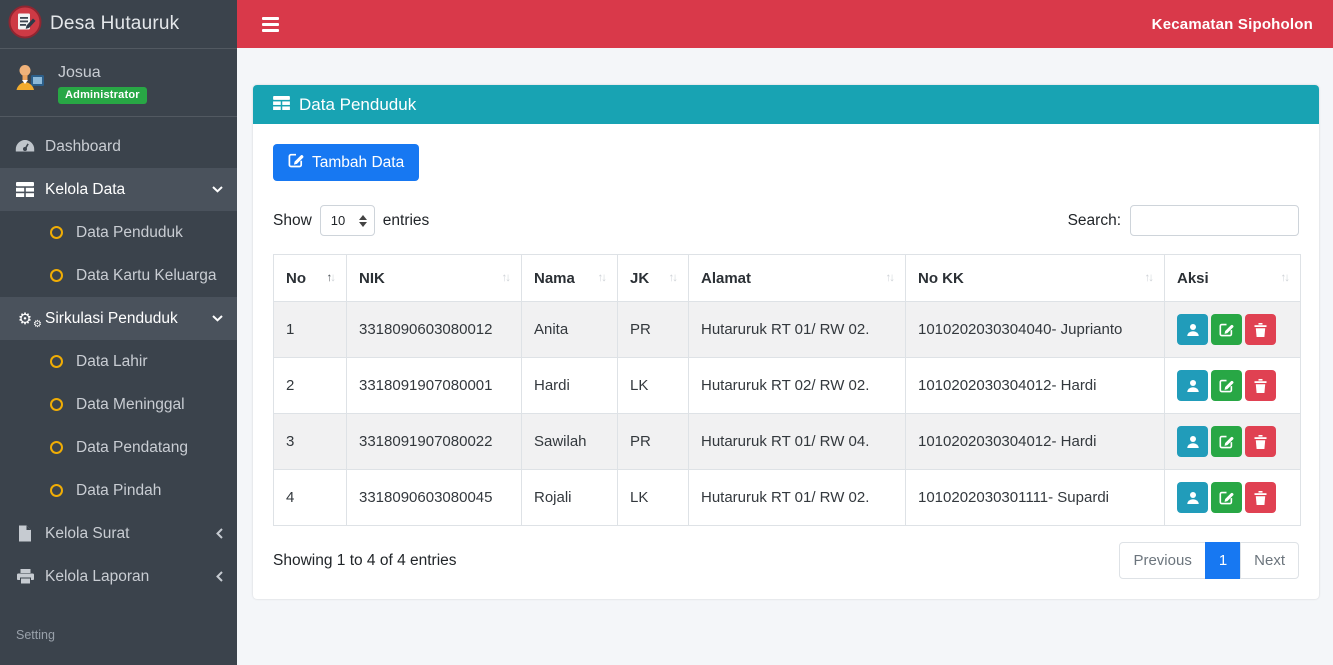 The width and height of the screenshot is (1333, 665). I want to click on sidebar-item-kelola-laporan: Kelola Laporan, so click(118, 576).